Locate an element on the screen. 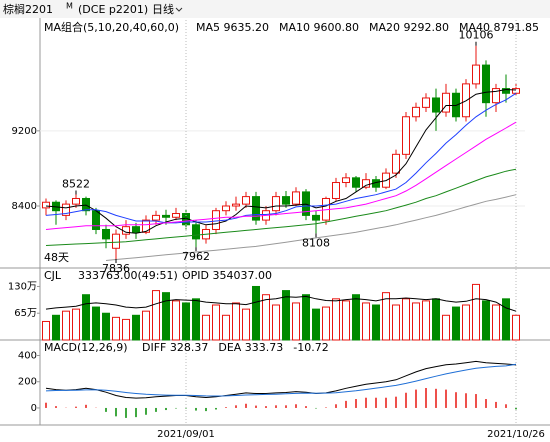 The width and height of the screenshot is (550, 442). legend-item: DIFF 328.37 is located at coordinates (175, 347).